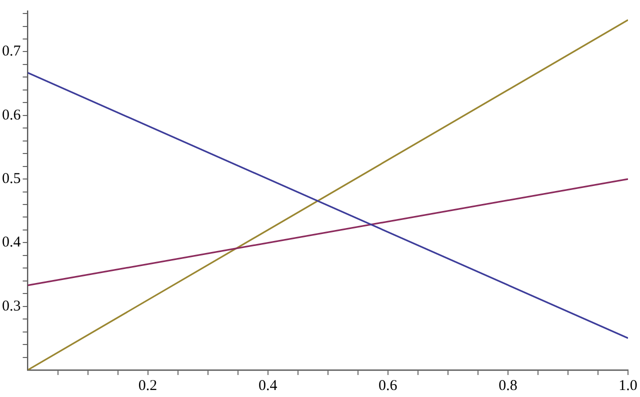 The image size is (640, 397). I want to click on x-tick-label: 0.2, so click(148, 386).